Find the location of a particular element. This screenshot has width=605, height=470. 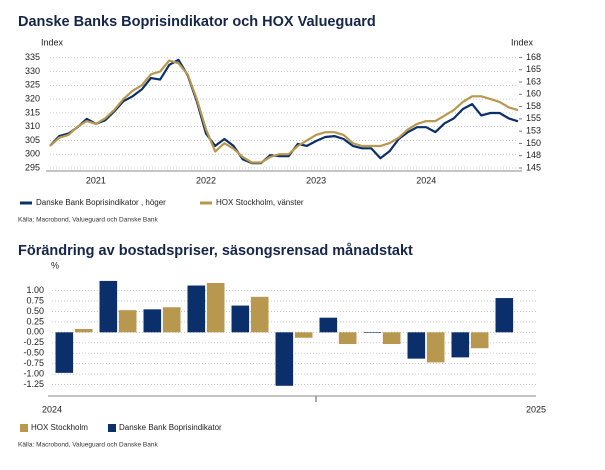

y2-tick-label: 150 is located at coordinates (533, 143).